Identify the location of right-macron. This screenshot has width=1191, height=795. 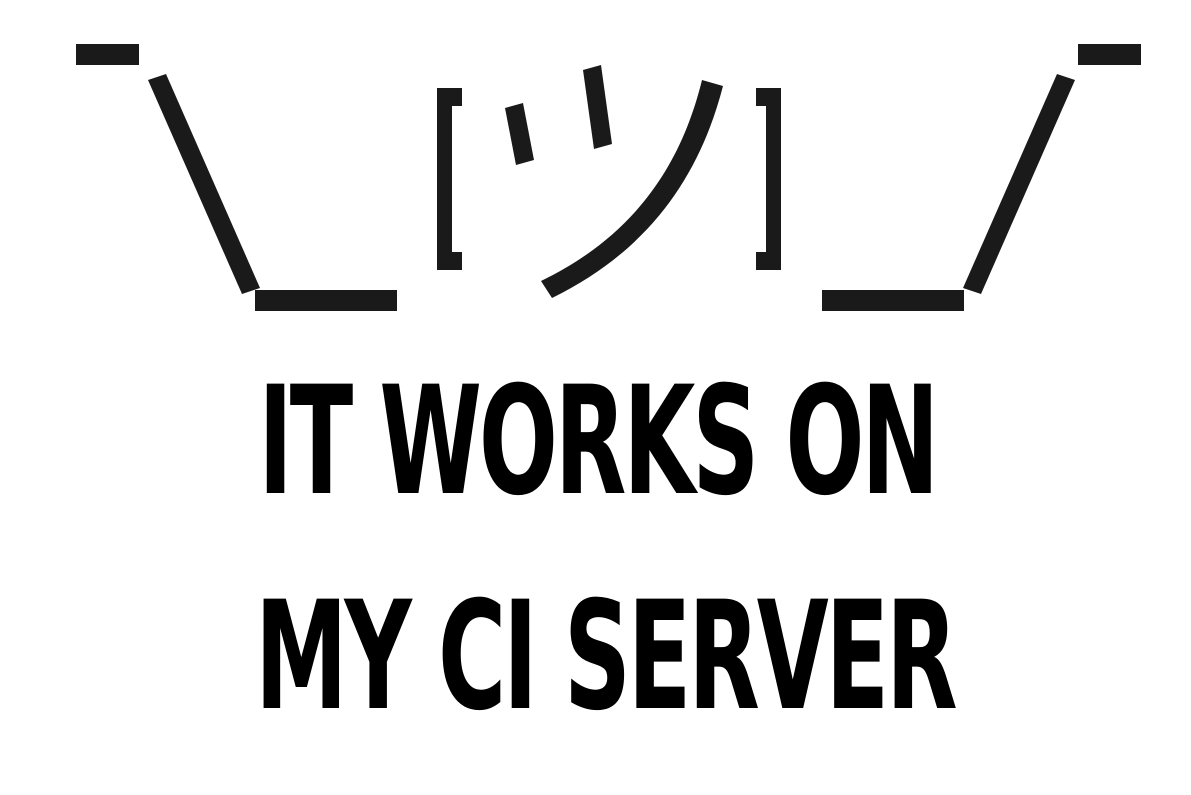
(1109, 54).